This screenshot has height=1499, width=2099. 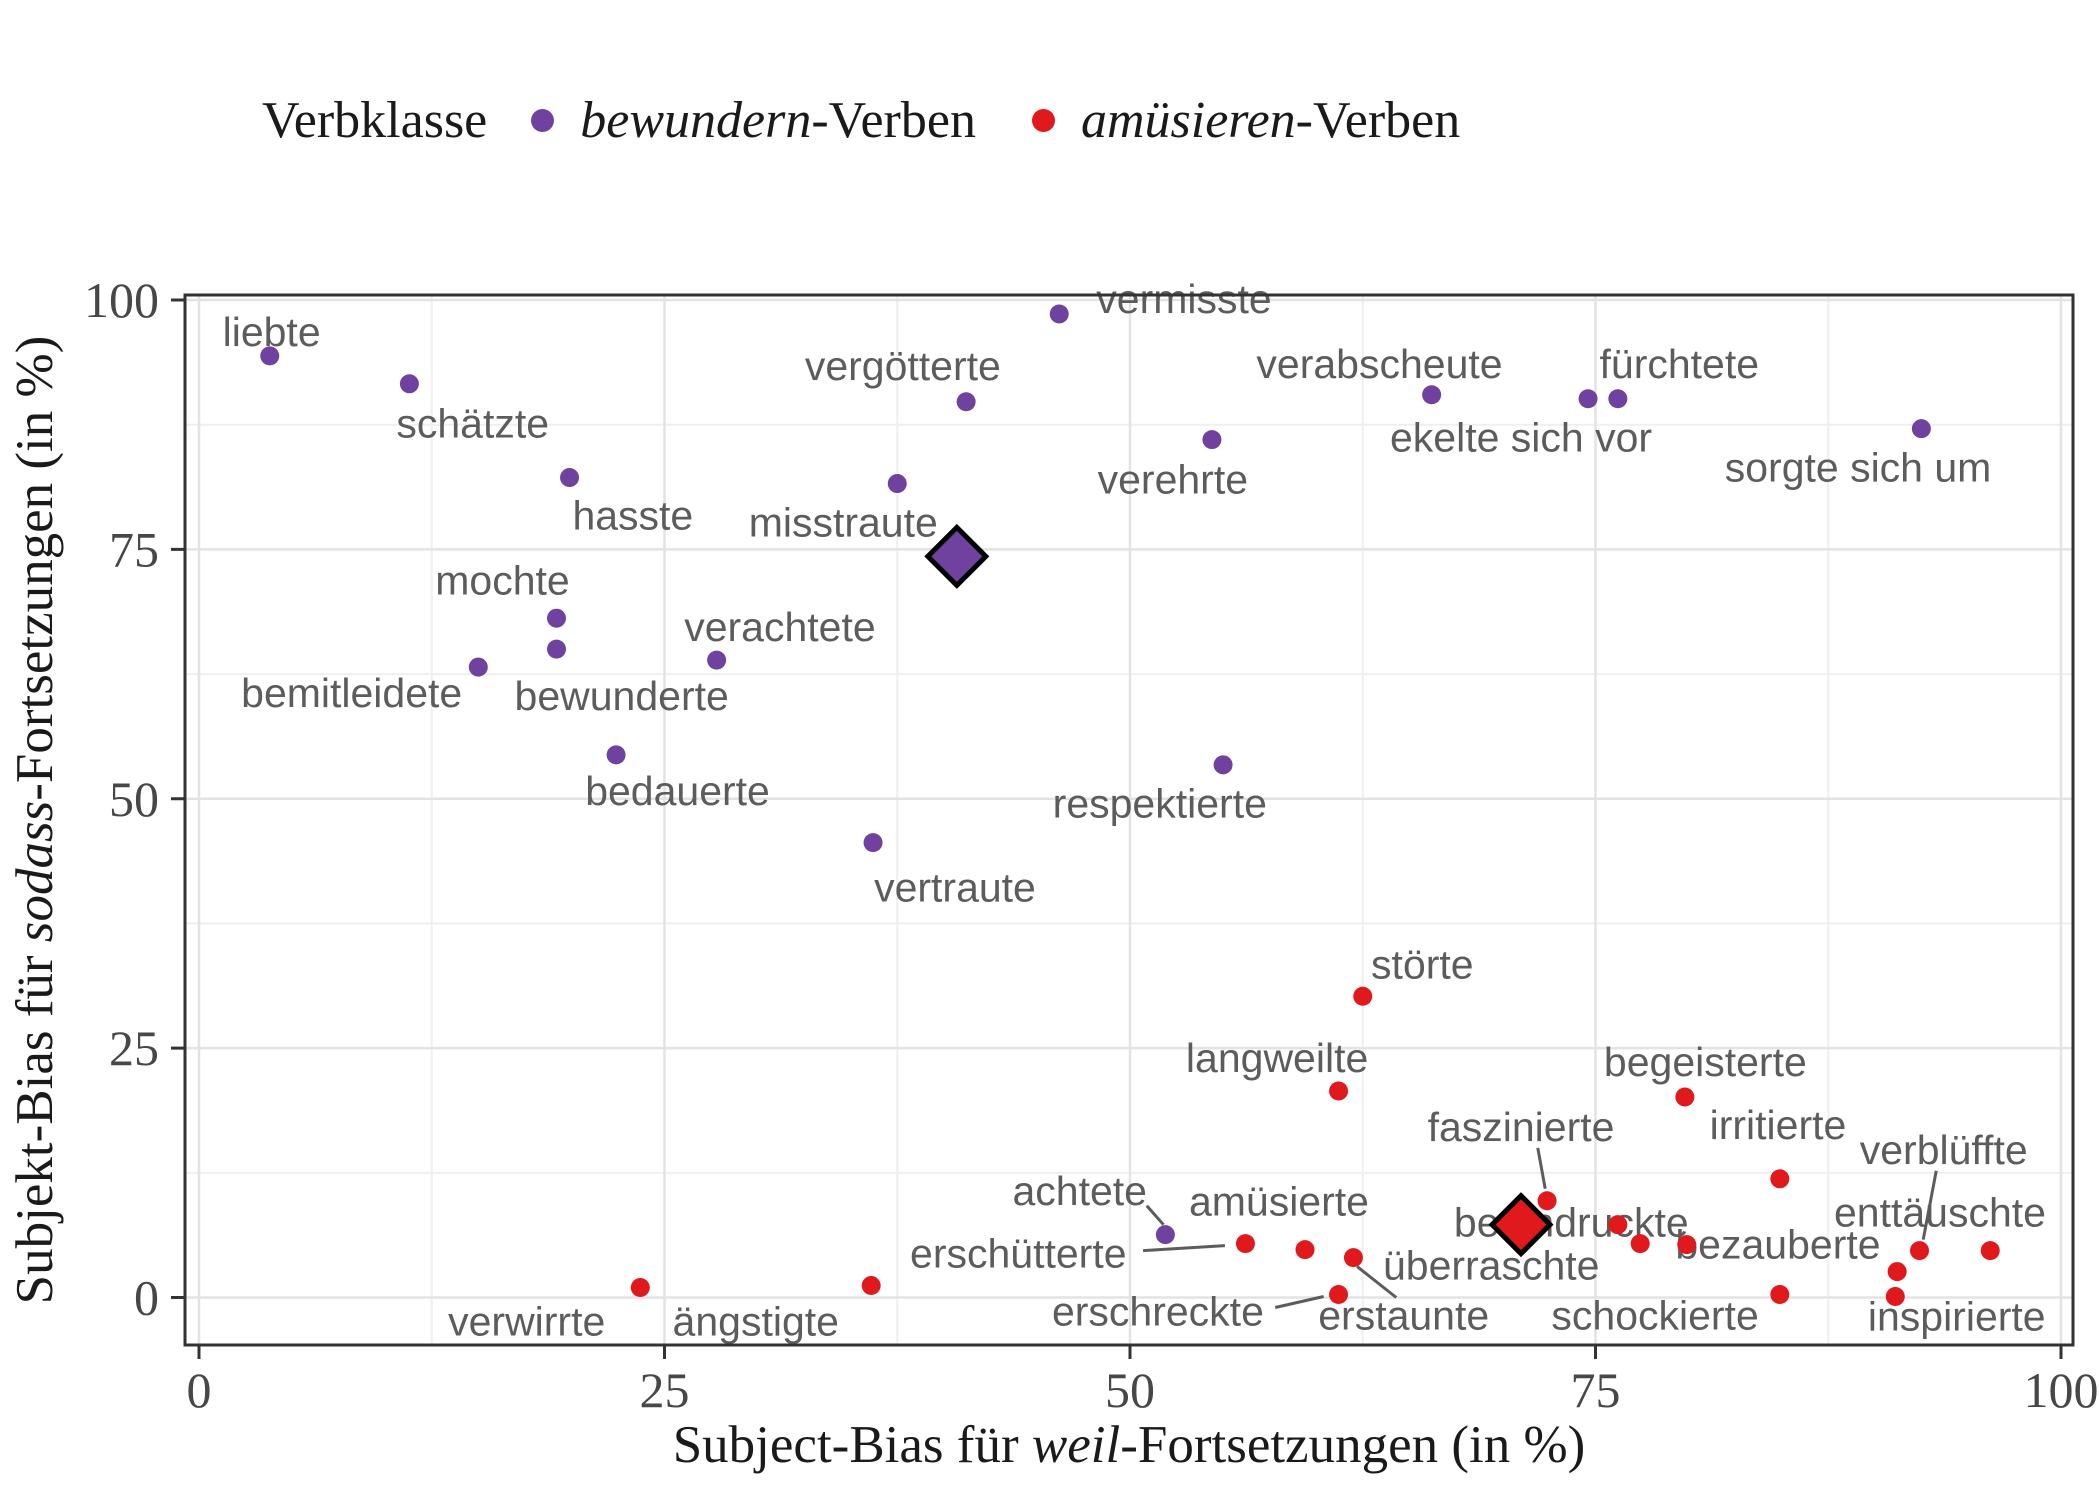 I want to click on y-tick-label: 0, so click(x=146, y=1298).